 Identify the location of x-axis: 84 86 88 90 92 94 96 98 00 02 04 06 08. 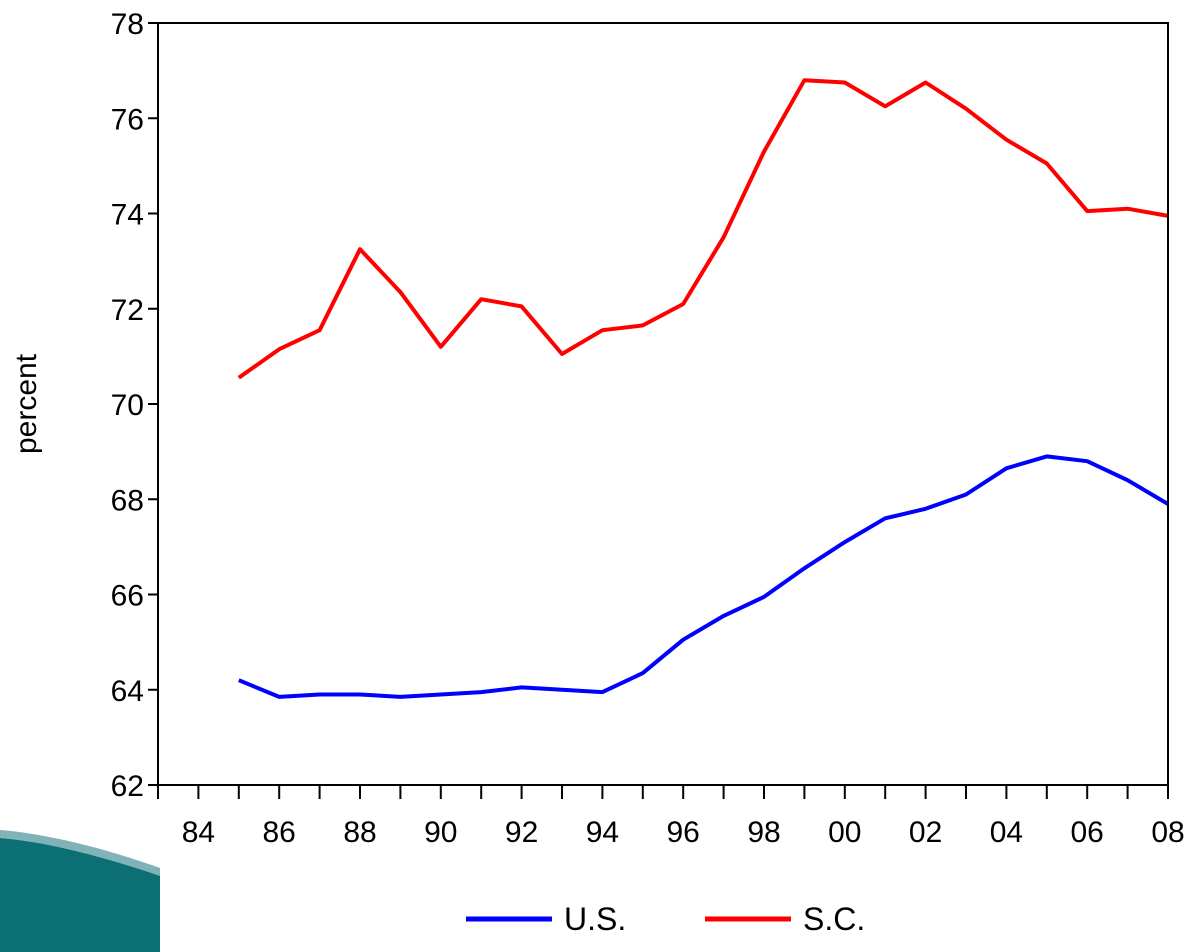
(671, 817).